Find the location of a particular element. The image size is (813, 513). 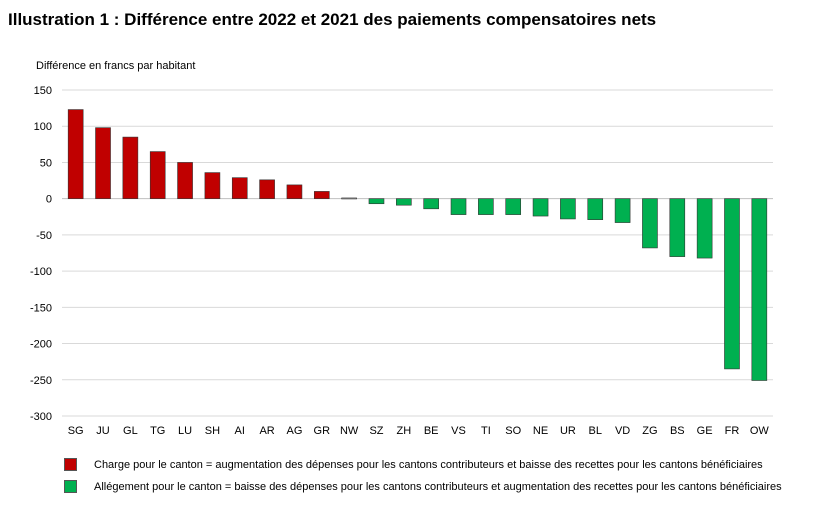

x-tick-label: BS is located at coordinates (677, 431).